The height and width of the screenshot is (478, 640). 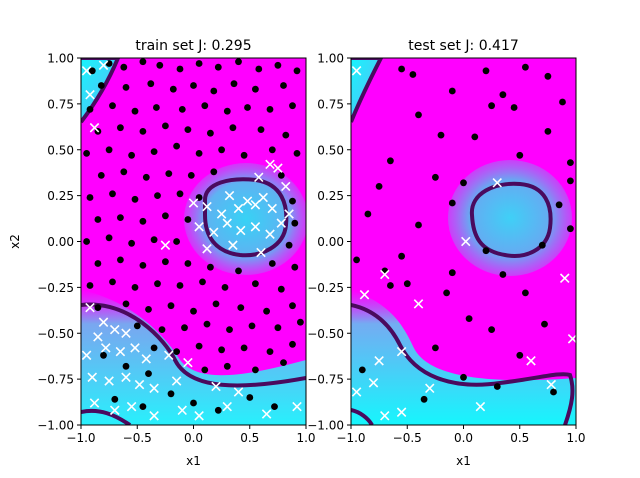 What do you see at coordinates (60, 196) in the screenshot?
I see `train-ytick-label: 0.25` at bounding box center [60, 196].